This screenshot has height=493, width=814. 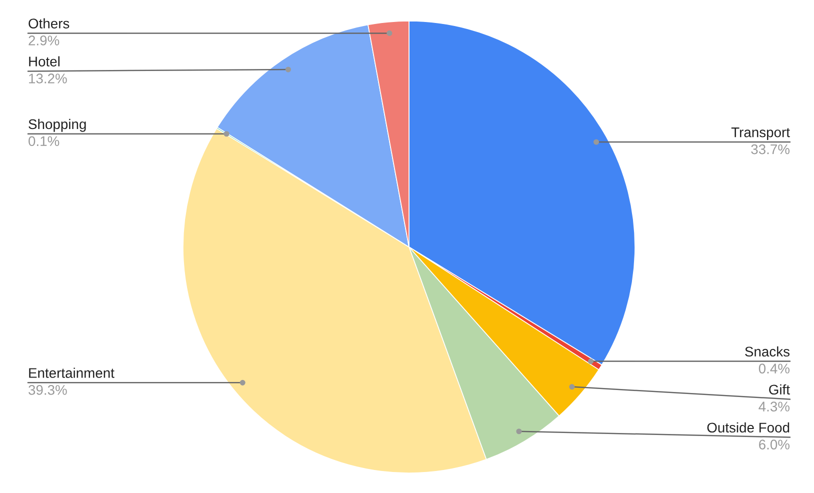 What do you see at coordinates (779, 389) in the screenshot?
I see `slice-label: Gift` at bounding box center [779, 389].